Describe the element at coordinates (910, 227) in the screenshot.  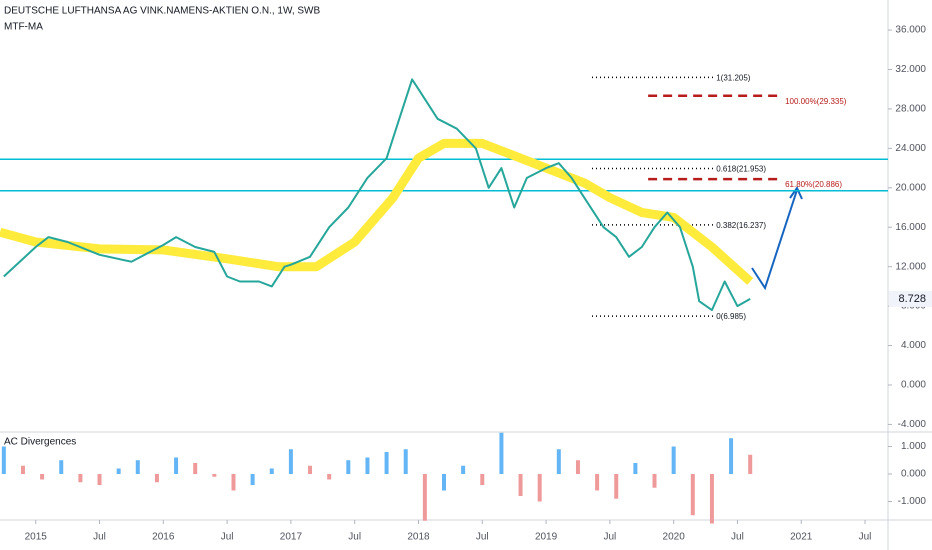
I see `y-tick-label: 16.000` at that location.